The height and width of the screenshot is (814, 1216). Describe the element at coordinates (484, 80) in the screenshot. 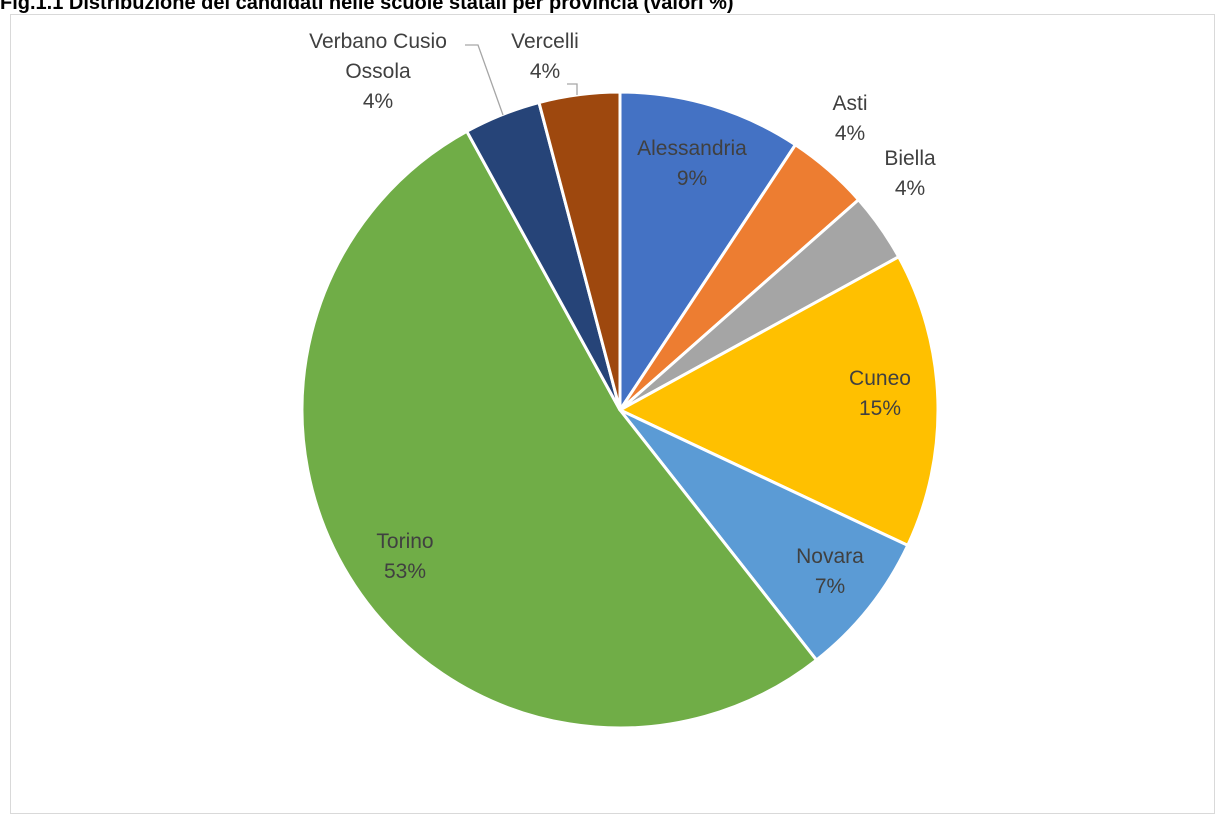

I see `leader-line-verbano-cusio-ossola` at that location.